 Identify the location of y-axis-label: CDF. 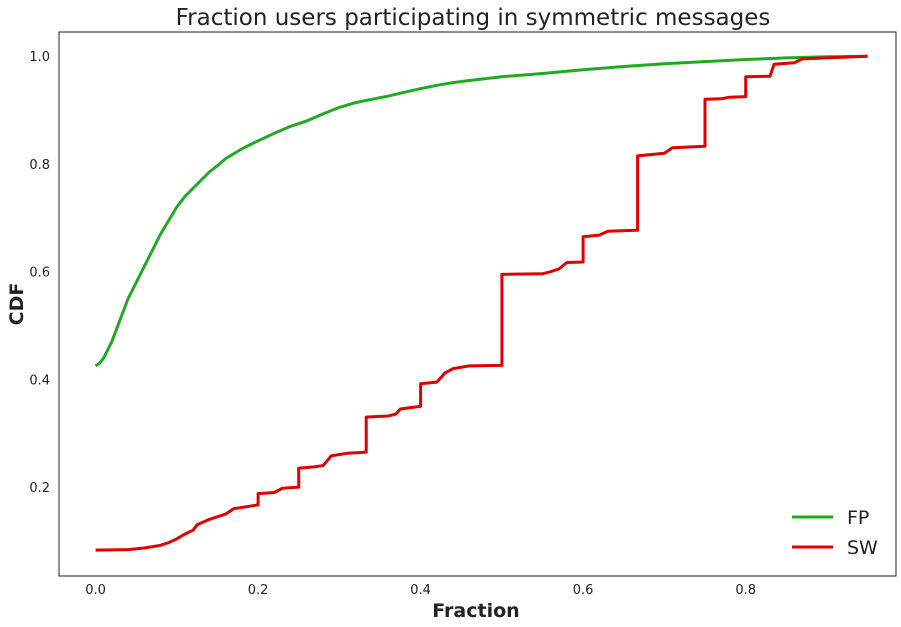
(17, 304).